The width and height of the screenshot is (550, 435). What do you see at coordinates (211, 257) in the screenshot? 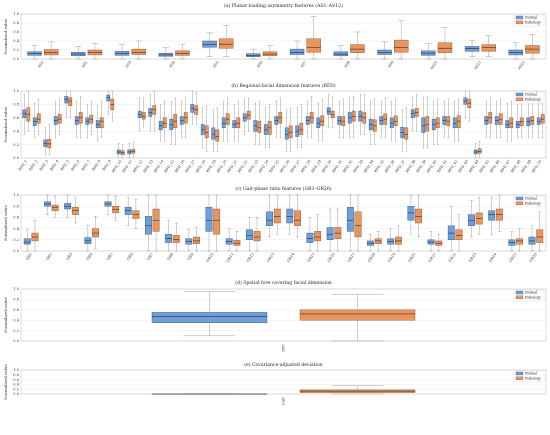
I see `x-tick-label: GR10` at bounding box center [211, 257].